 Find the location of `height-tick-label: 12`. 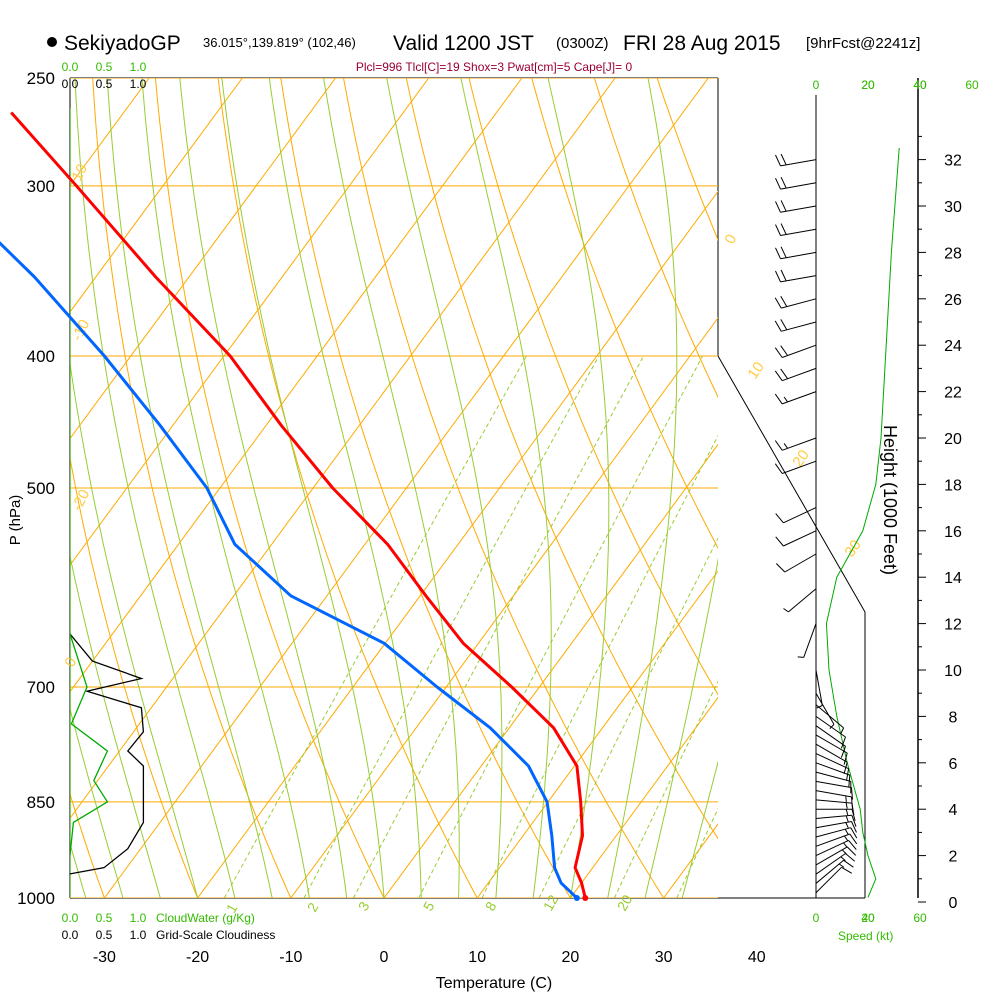

height-tick-label: 12 is located at coordinates (953, 625).